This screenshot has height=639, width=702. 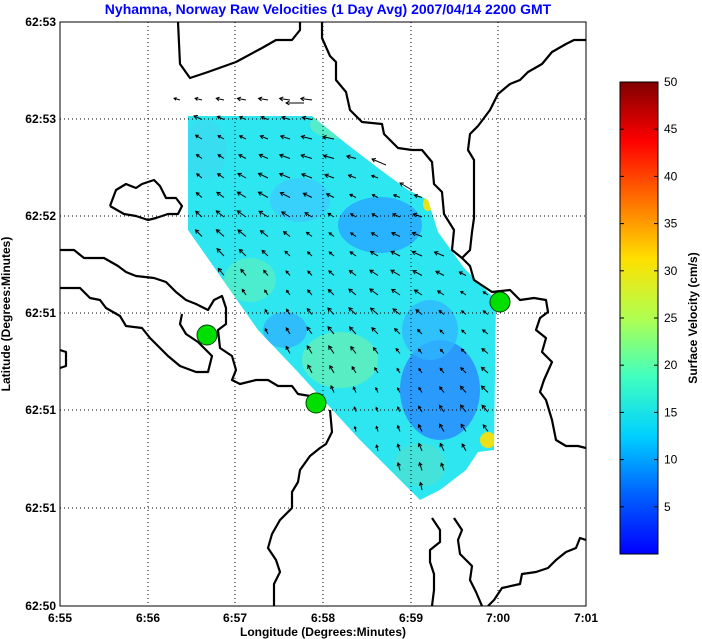 I want to click on x-tick-label: 6:59, so click(x=411, y=618).